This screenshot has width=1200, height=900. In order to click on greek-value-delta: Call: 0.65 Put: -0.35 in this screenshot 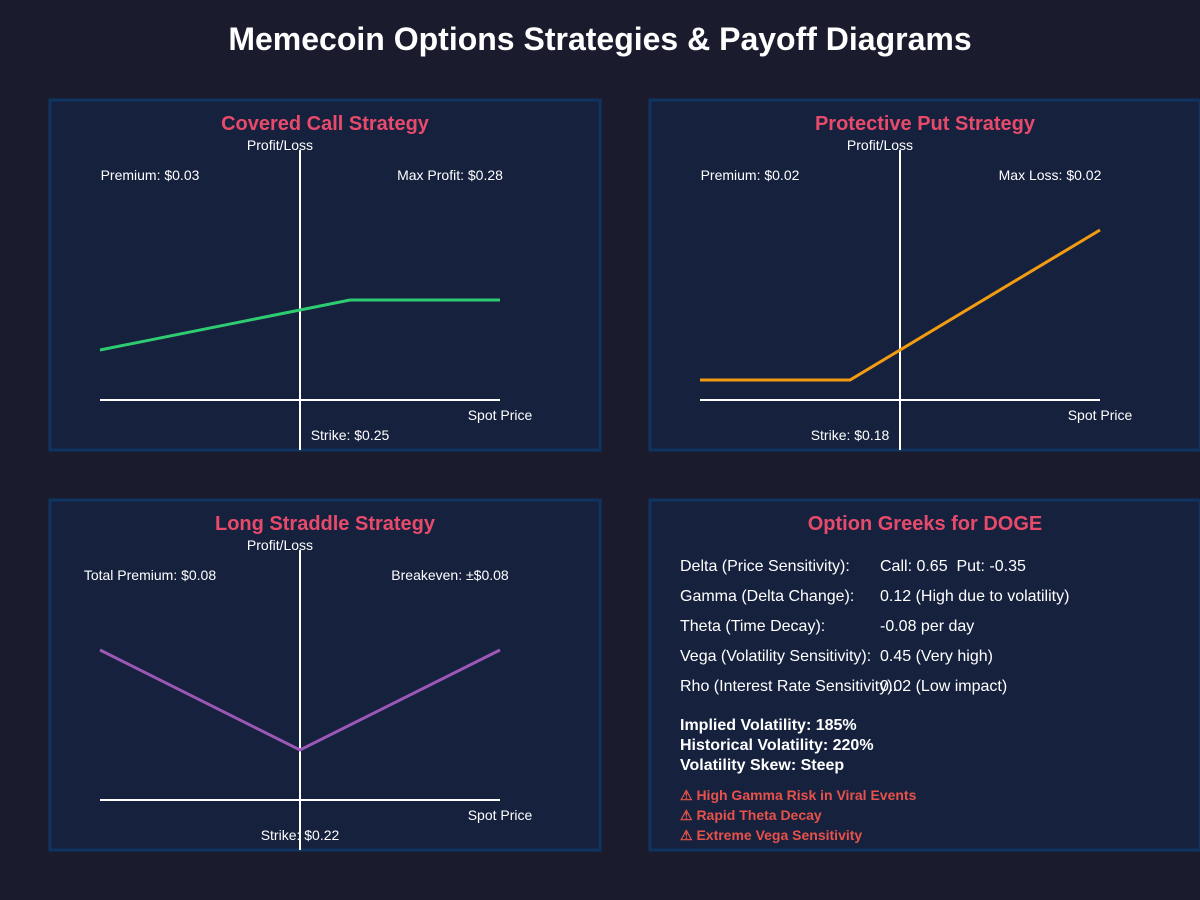, I will do `click(953, 566)`.